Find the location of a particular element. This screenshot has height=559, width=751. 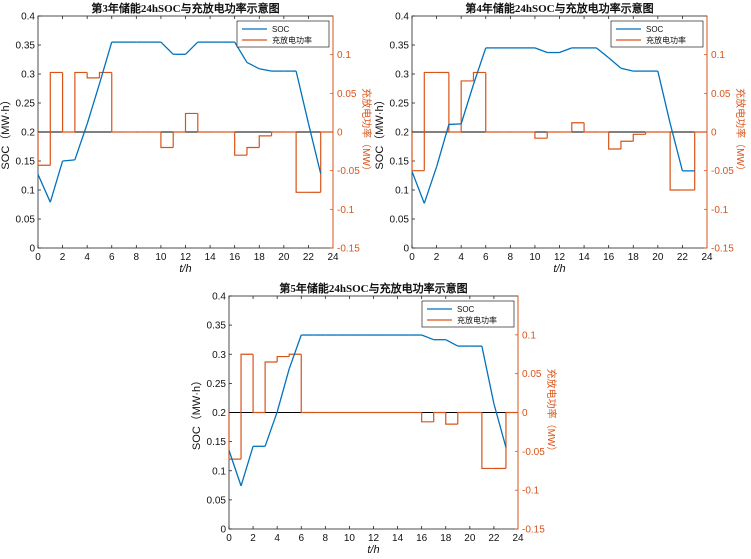

y-left-tick-label: 0.4 is located at coordinates (402, 17).